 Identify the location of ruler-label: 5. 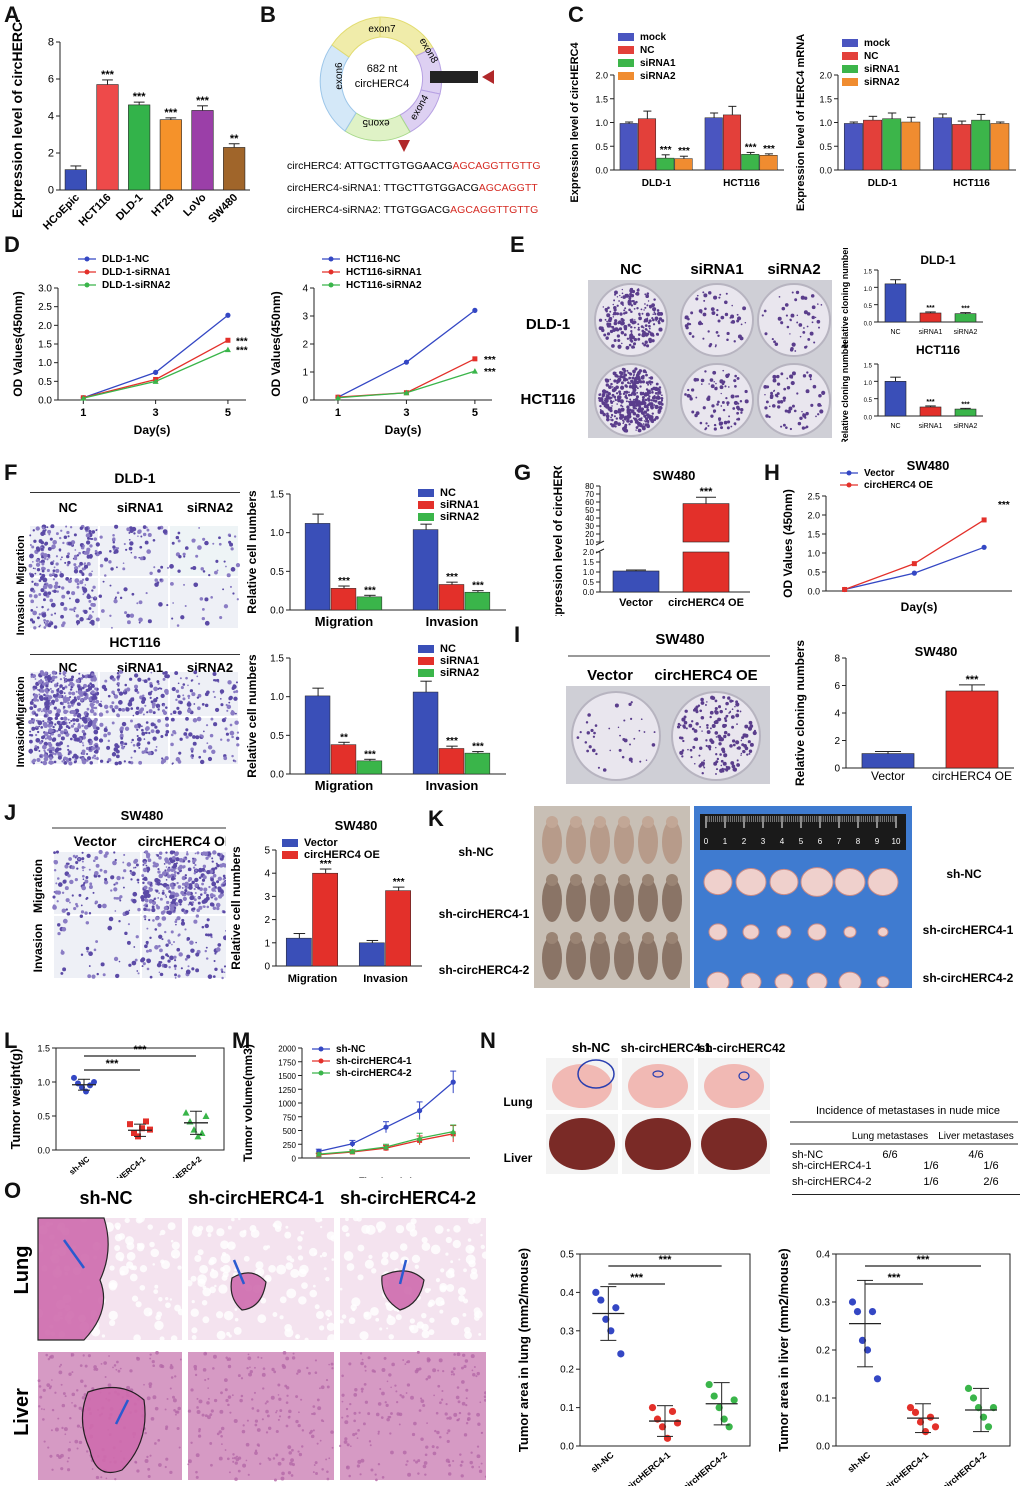
(801, 841).